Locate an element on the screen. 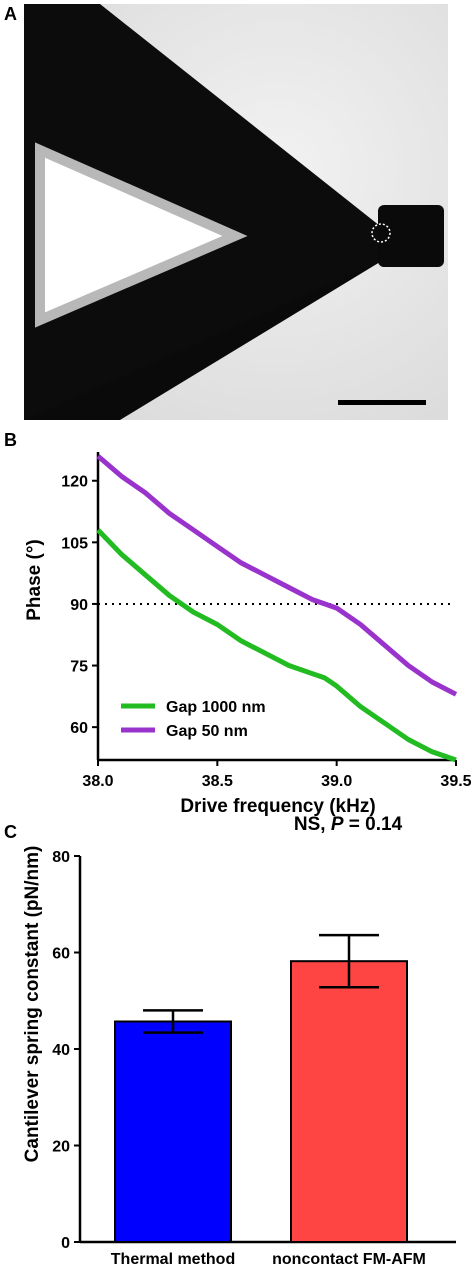 This screenshot has height=1268, width=474. chart-c-y-tick-label: 40 is located at coordinates (61, 1050).